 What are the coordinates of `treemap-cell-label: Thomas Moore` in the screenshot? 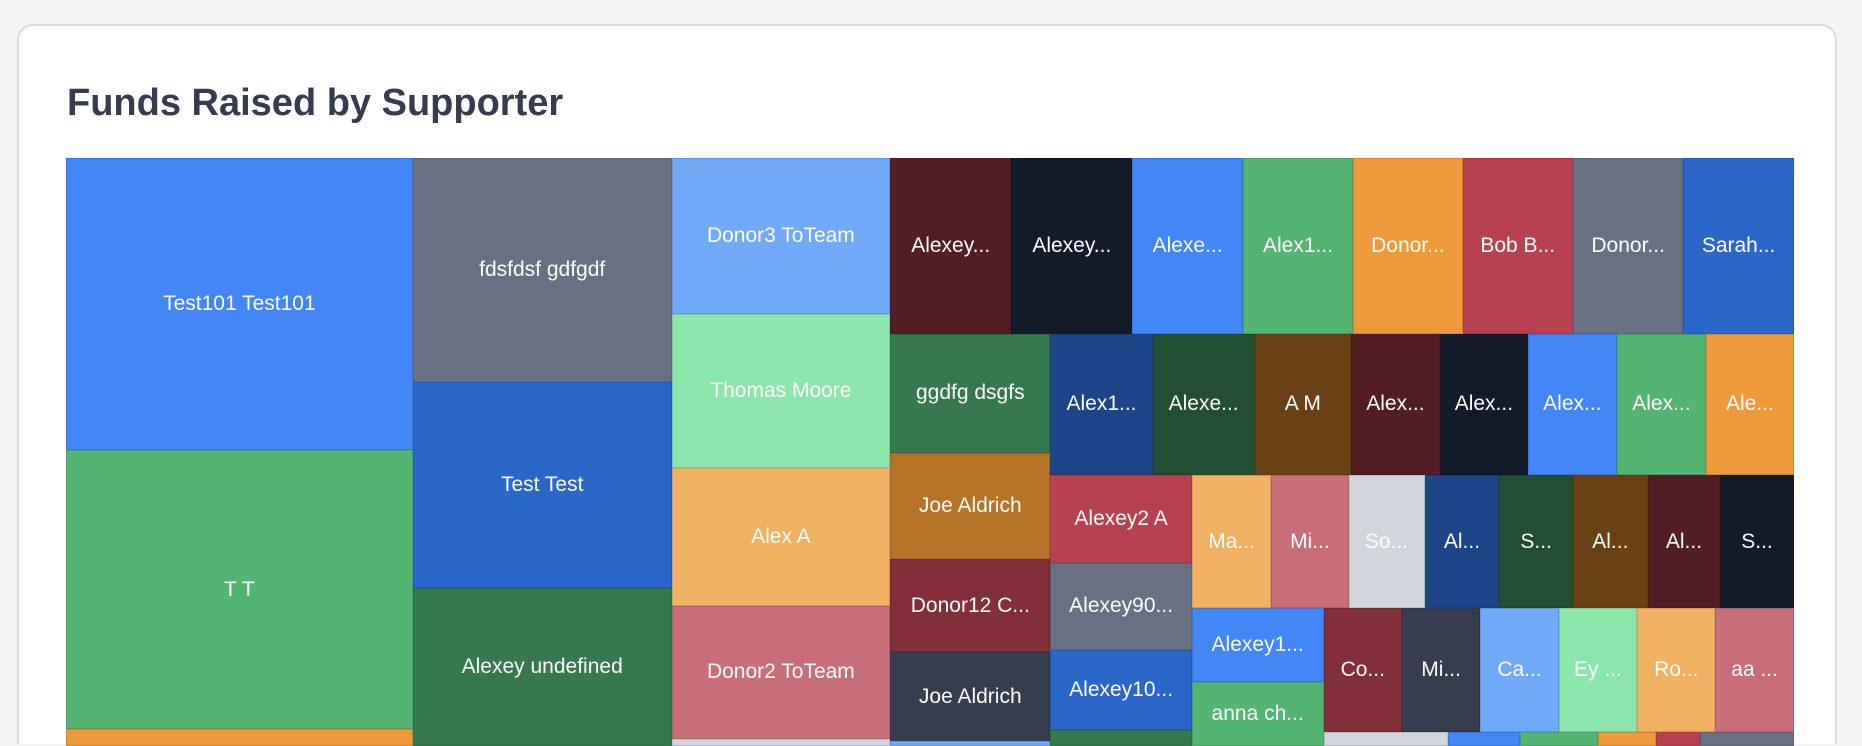 It's located at (781, 390).